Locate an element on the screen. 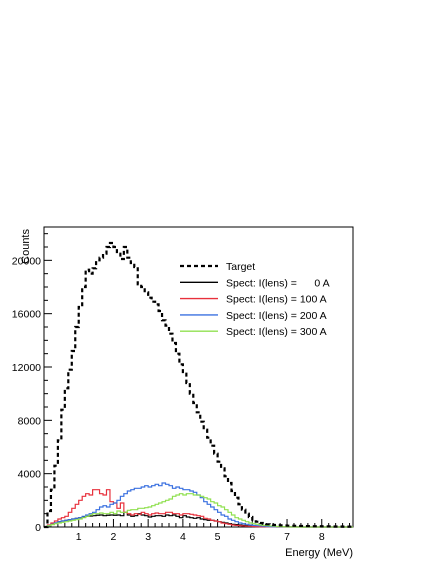  series-4-histogram is located at coordinates (198, 510).